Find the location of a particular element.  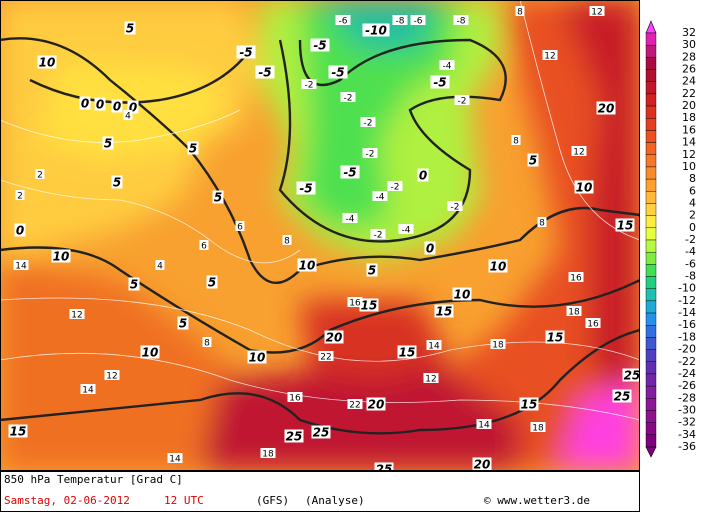

colorbar-label: -2 is located at coordinates (690, 239).